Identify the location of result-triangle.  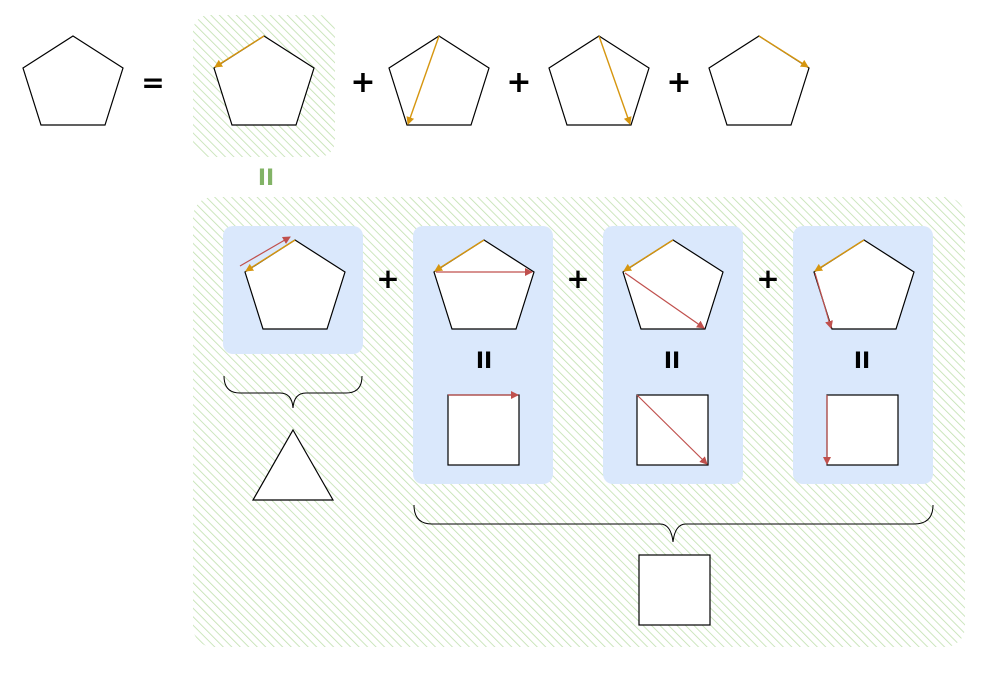
(293, 464).